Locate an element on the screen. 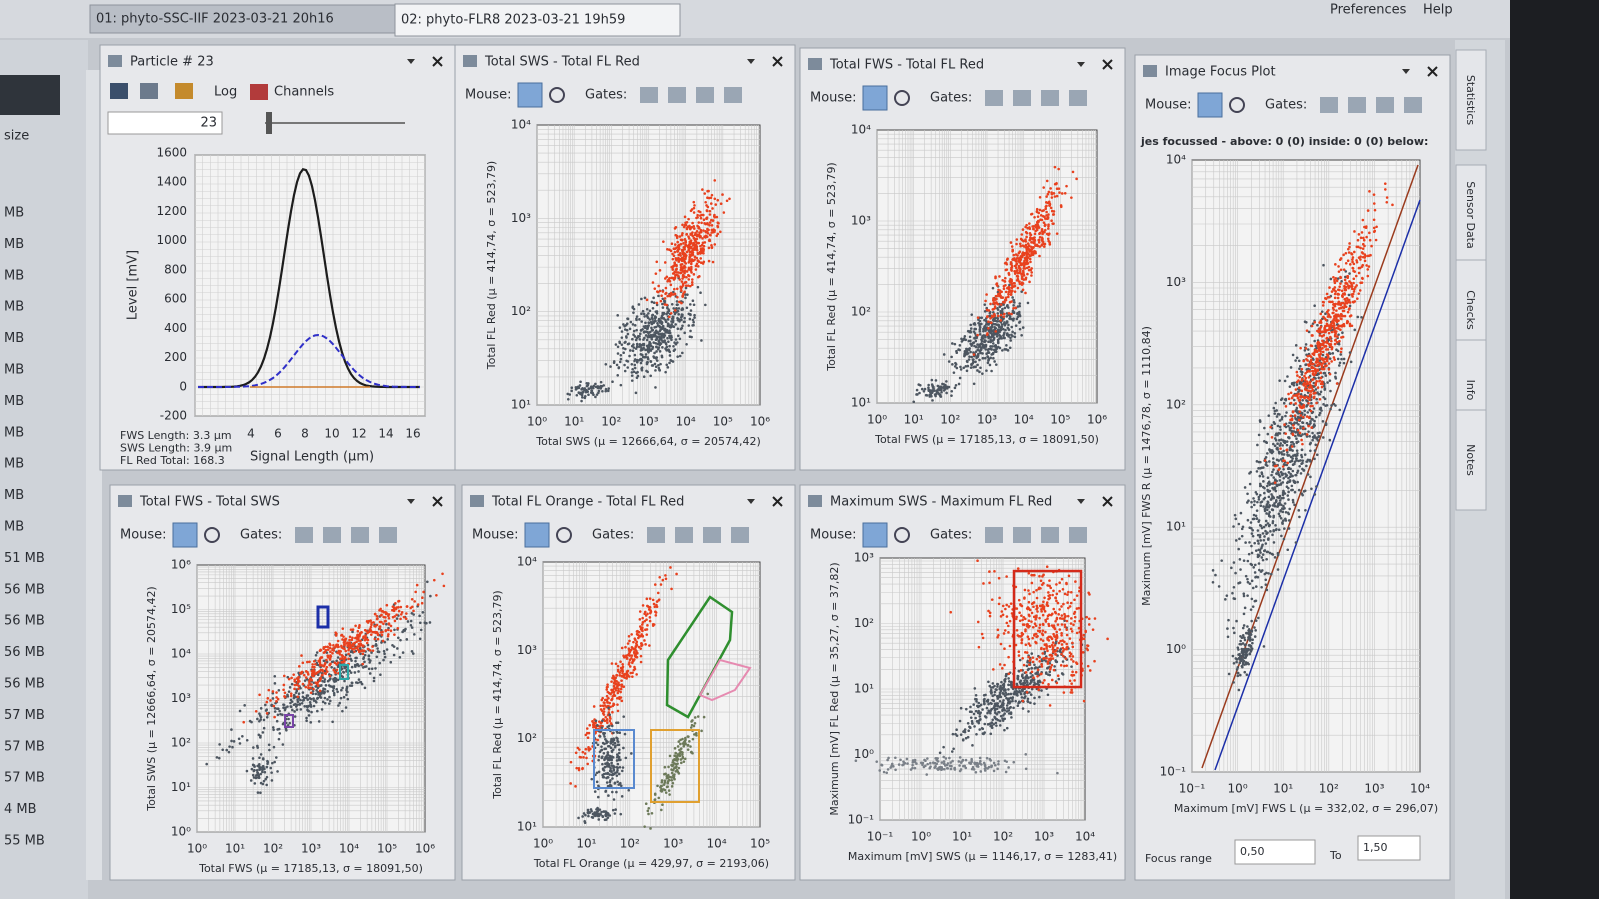  tab is located at coordinates (242, 19).